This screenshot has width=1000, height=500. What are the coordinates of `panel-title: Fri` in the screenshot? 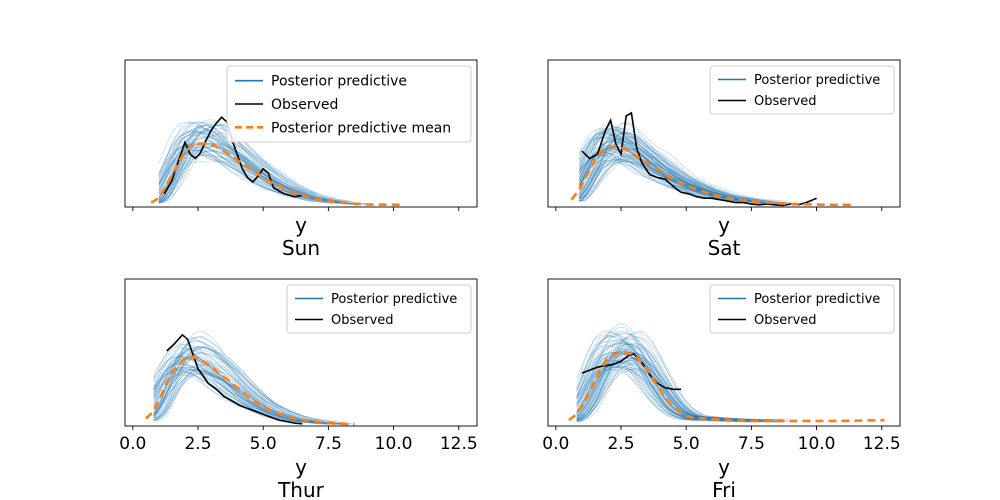 It's located at (724, 489).